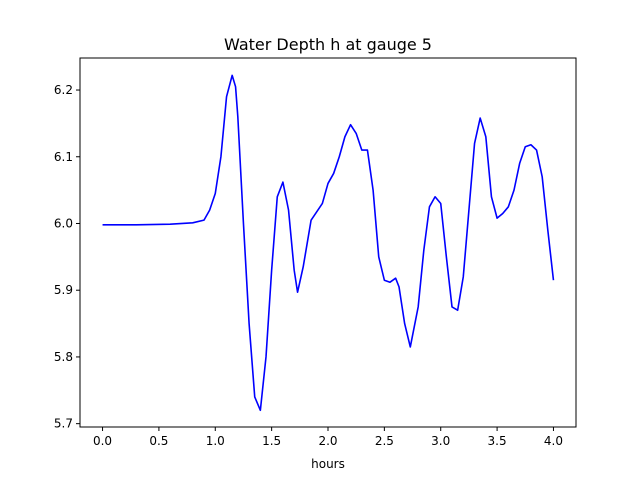 Image resolution: width=640 pixels, height=480 pixels. I want to click on chart-title: Water Depth h at gauge 5, so click(328, 44).